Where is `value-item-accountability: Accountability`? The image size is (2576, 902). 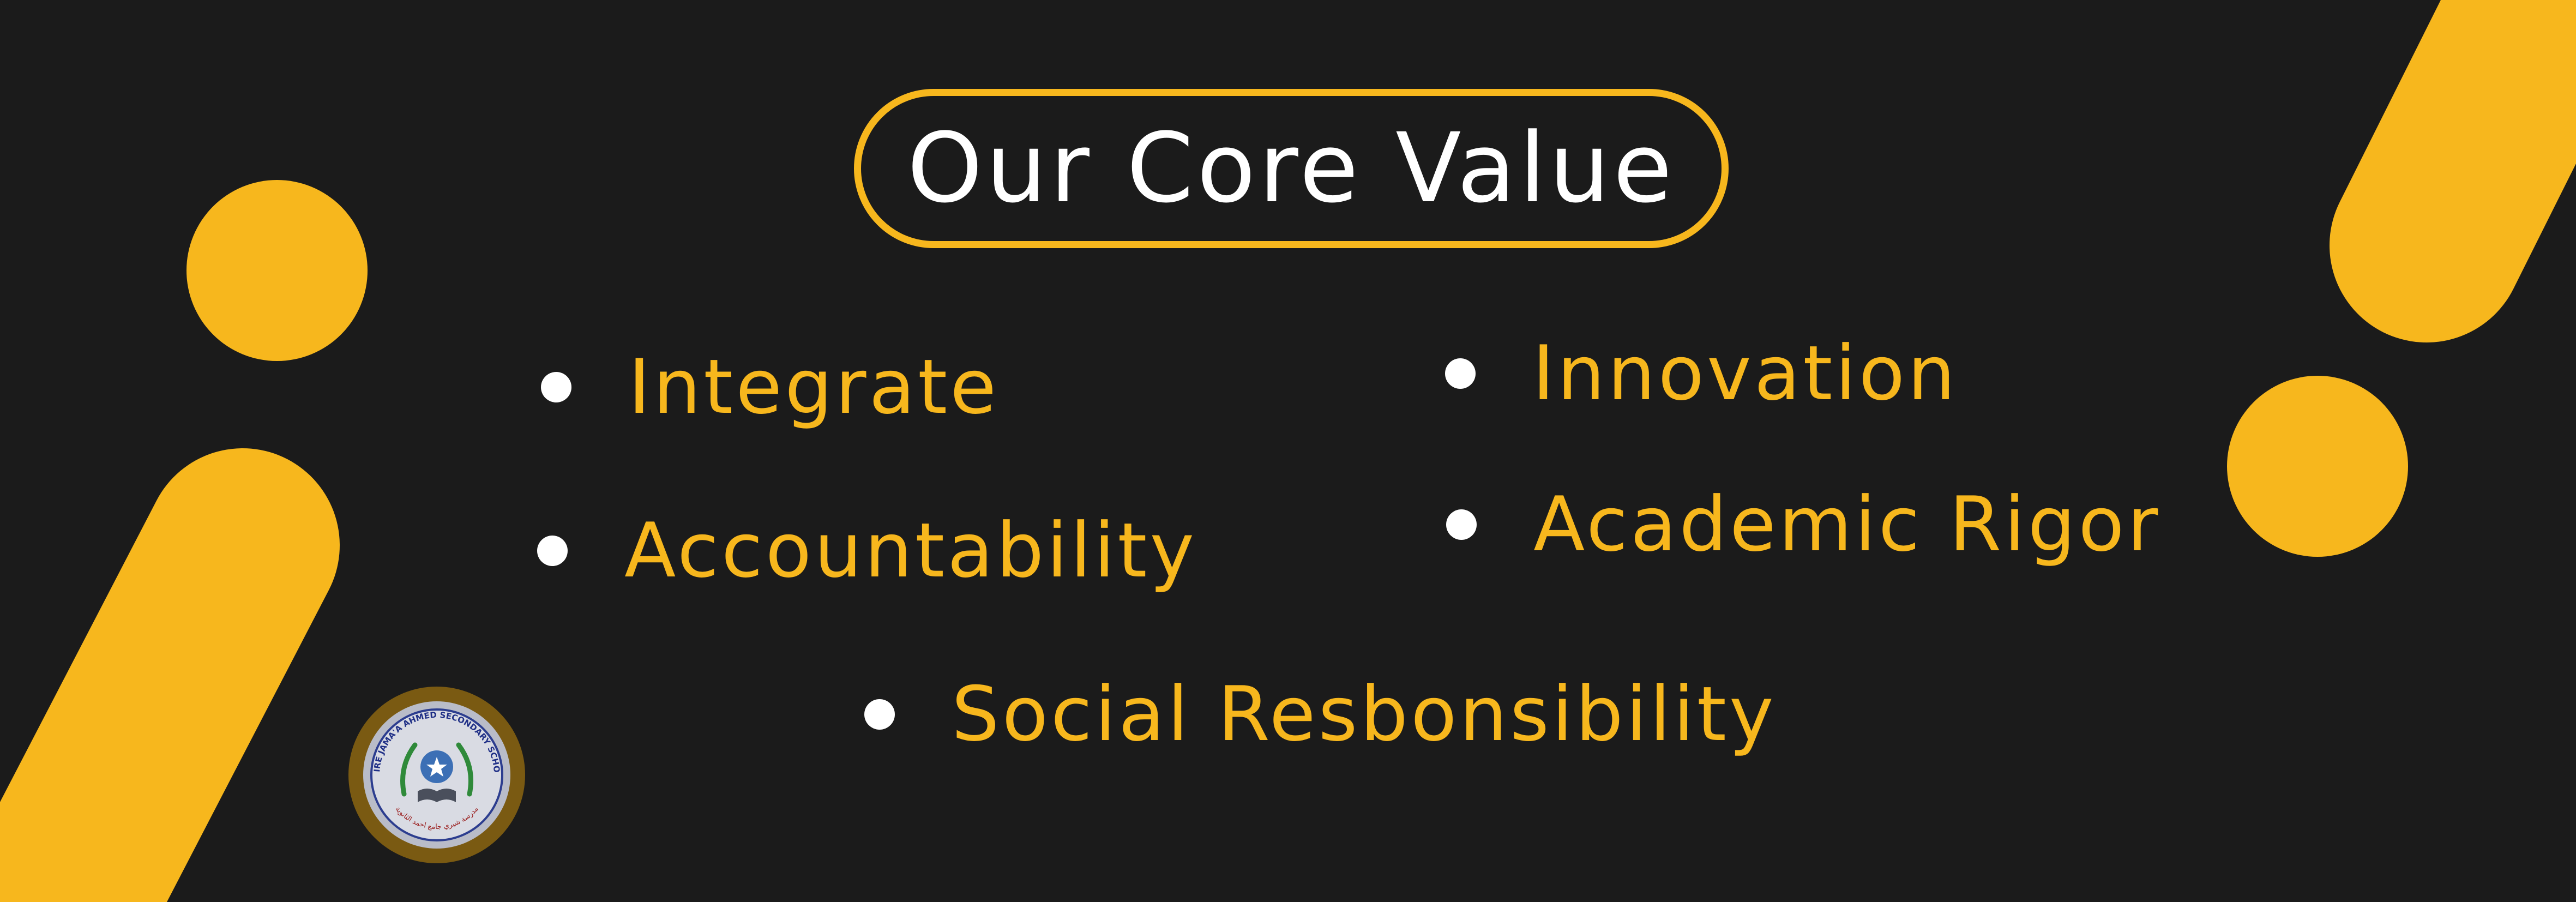 value-item-accountability: Accountability is located at coordinates (867, 550).